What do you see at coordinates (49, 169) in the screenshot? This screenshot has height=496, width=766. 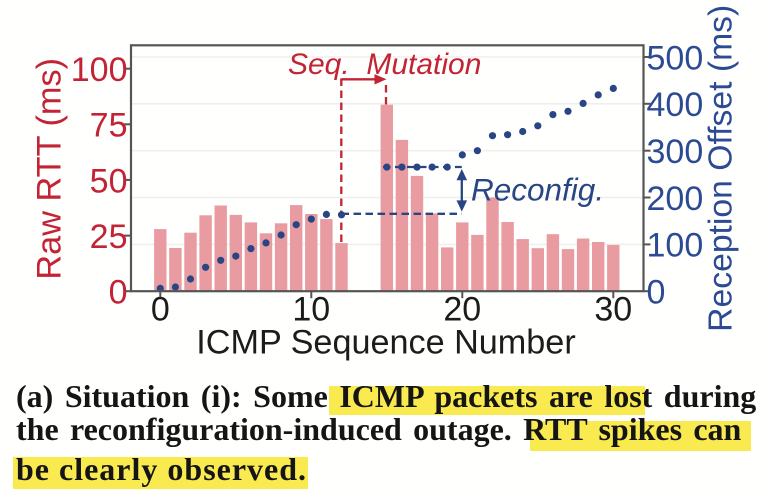 I see `svg-text: Raw RTT (ms)` at bounding box center [49, 169].